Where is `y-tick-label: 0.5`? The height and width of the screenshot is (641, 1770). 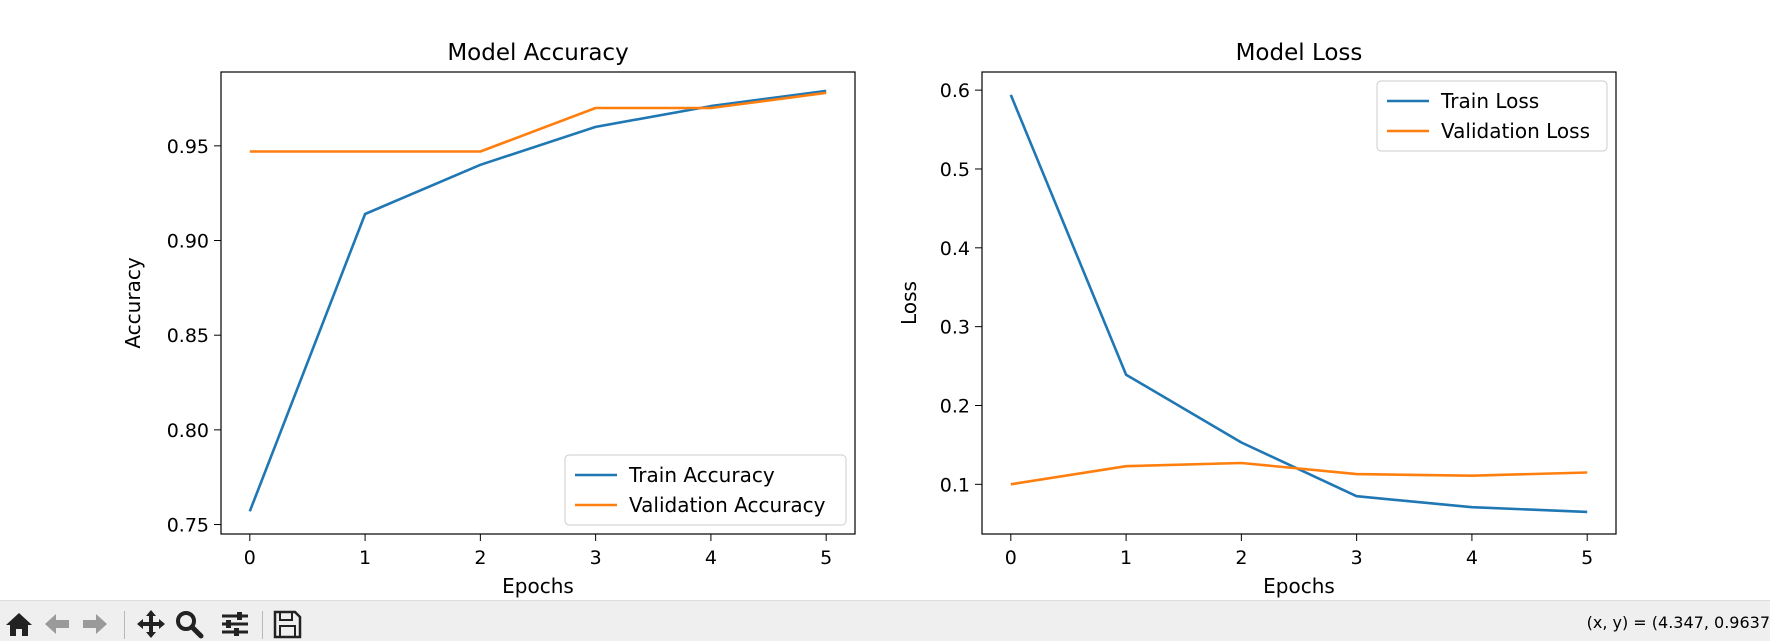
y-tick-label: 0.5 is located at coordinates (955, 170).